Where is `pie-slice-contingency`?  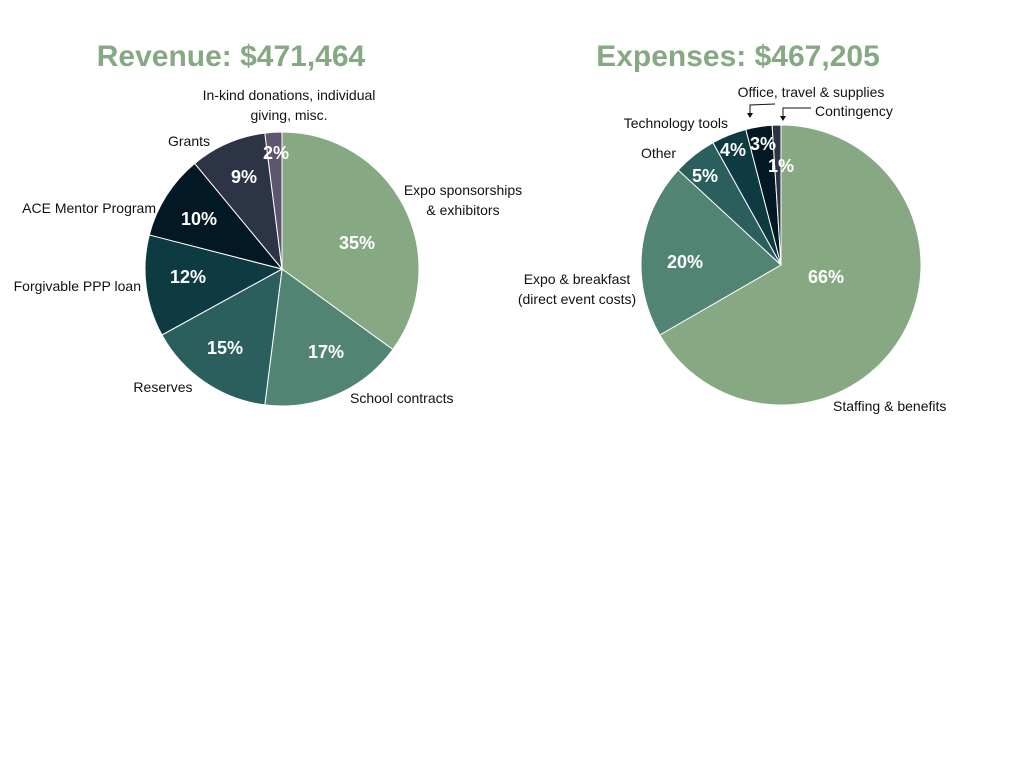
pie-slice-contingency is located at coordinates (776, 195).